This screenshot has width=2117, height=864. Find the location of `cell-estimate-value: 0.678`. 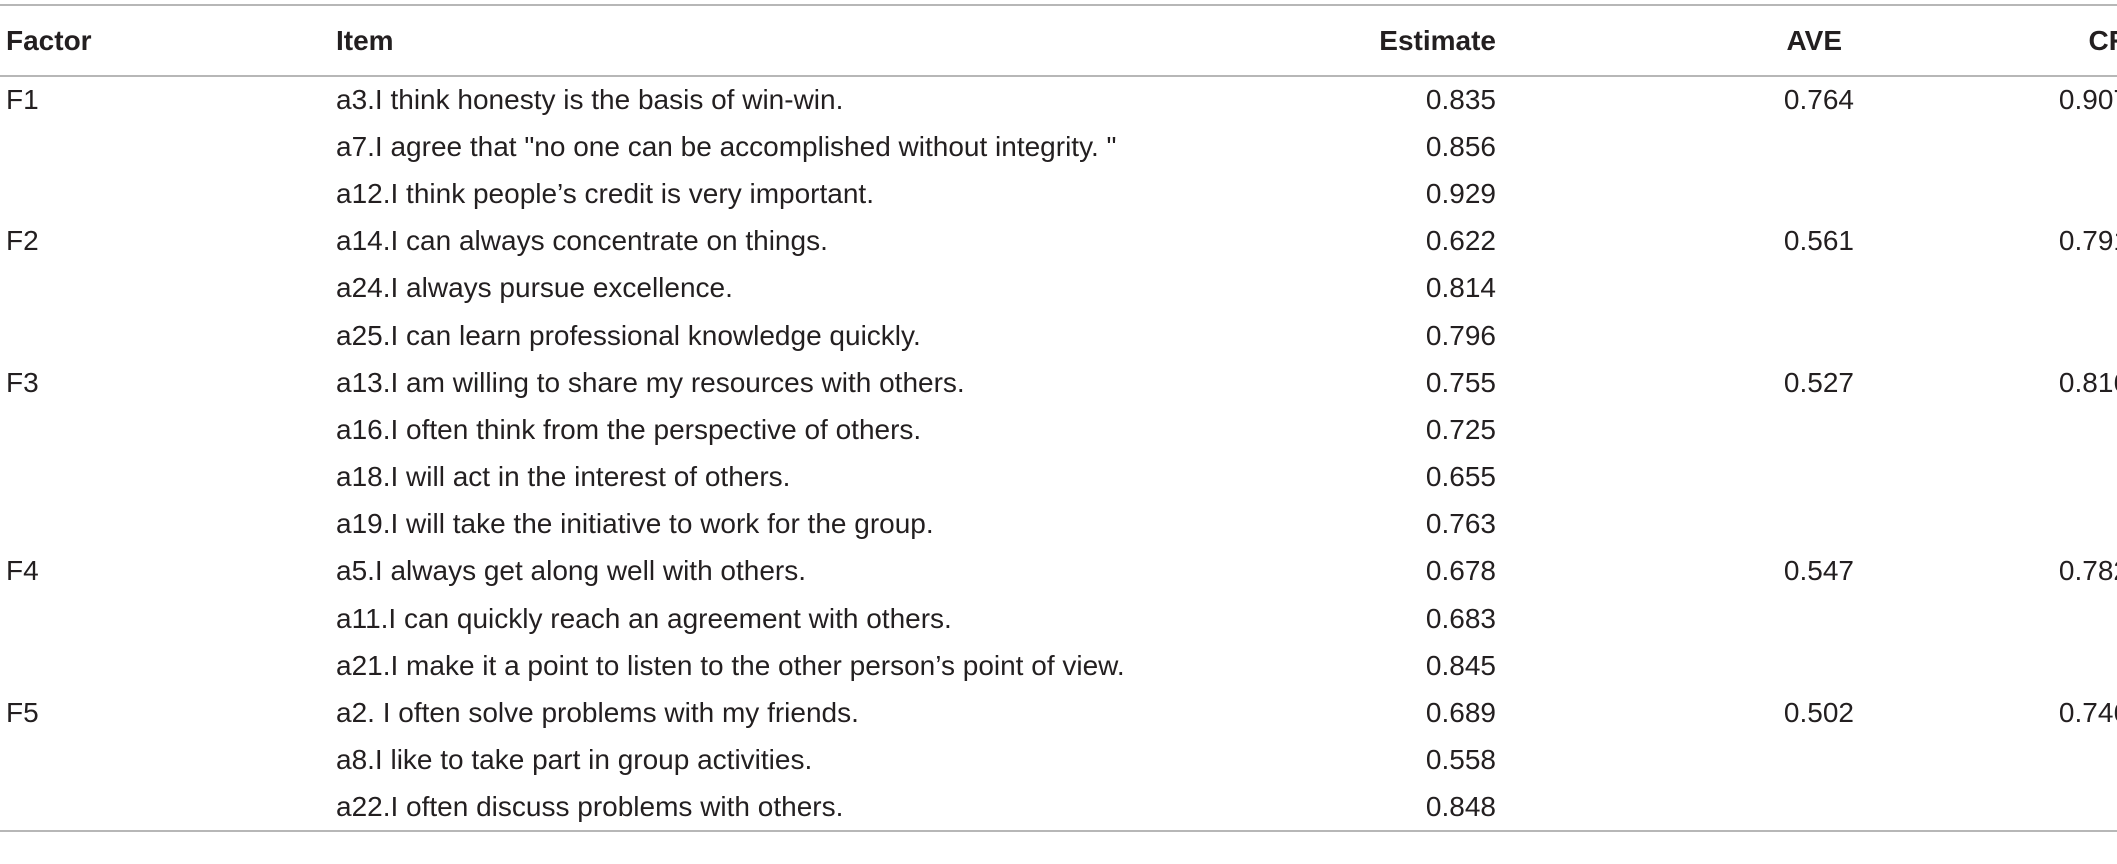

cell-estimate-value: 0.678 is located at coordinates (1460, 571).